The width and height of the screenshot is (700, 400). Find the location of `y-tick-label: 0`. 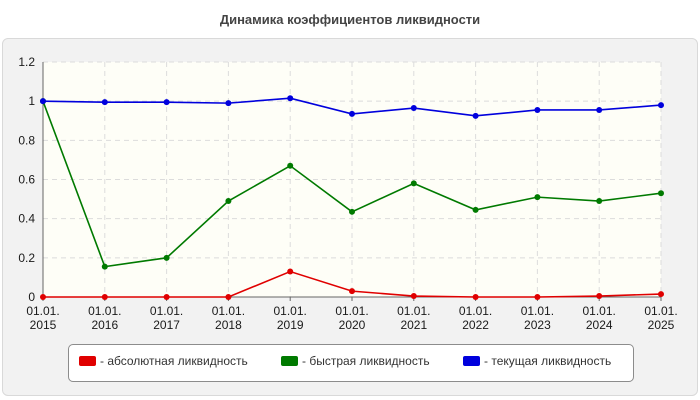

y-tick-label: 0 is located at coordinates (31, 297).